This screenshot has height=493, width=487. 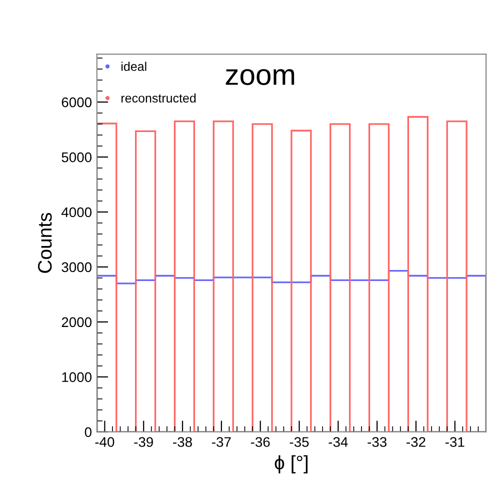 I want to click on y-tick-label: 6000, so click(x=77, y=102).